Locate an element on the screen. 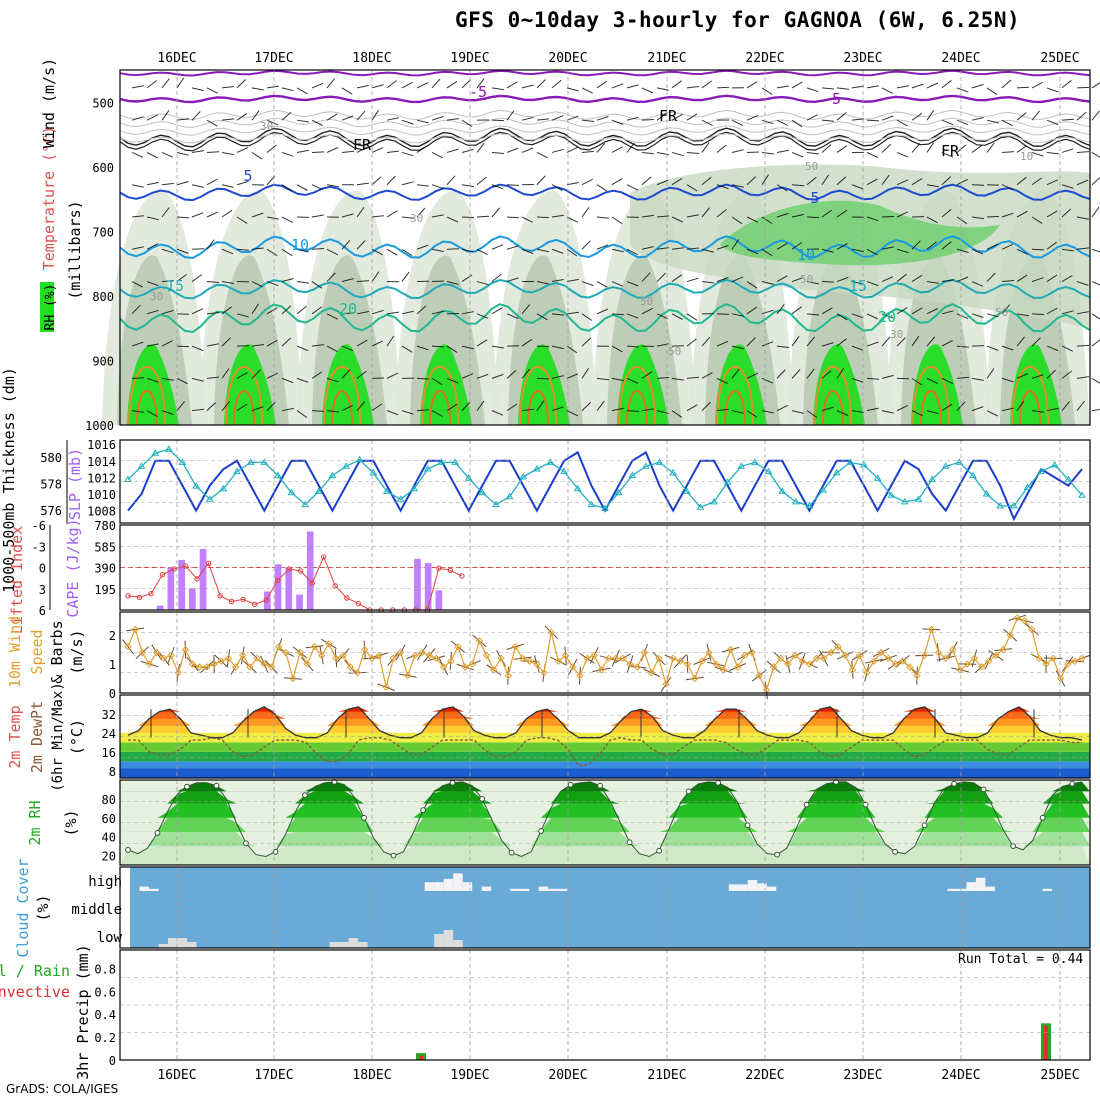  date-label-top: 20DEC is located at coordinates (567, 58).